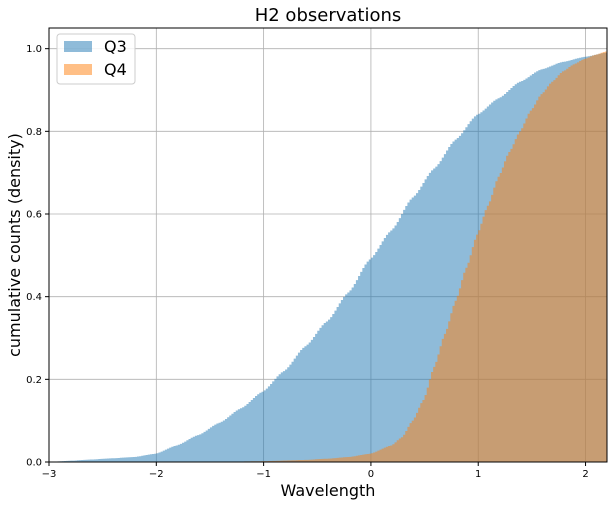 The image size is (614, 505). I want to click on legend-label-q3: Q3, so click(115, 46).